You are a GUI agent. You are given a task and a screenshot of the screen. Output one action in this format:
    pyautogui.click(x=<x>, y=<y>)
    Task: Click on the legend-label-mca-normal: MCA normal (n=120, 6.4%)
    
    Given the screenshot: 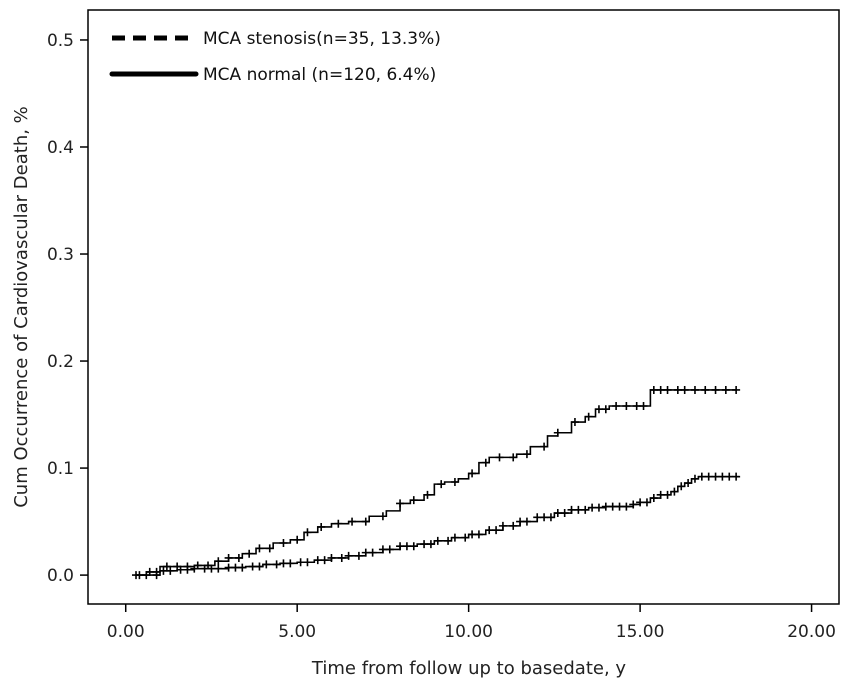 What is the action you would take?
    pyautogui.click(x=319, y=75)
    